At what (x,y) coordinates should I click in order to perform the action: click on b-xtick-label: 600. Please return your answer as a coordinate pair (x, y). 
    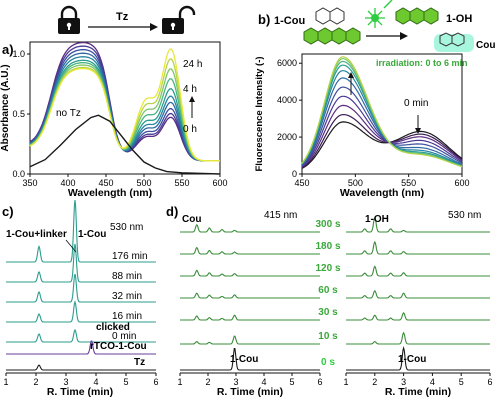
    Looking at the image, I should click on (461, 183).